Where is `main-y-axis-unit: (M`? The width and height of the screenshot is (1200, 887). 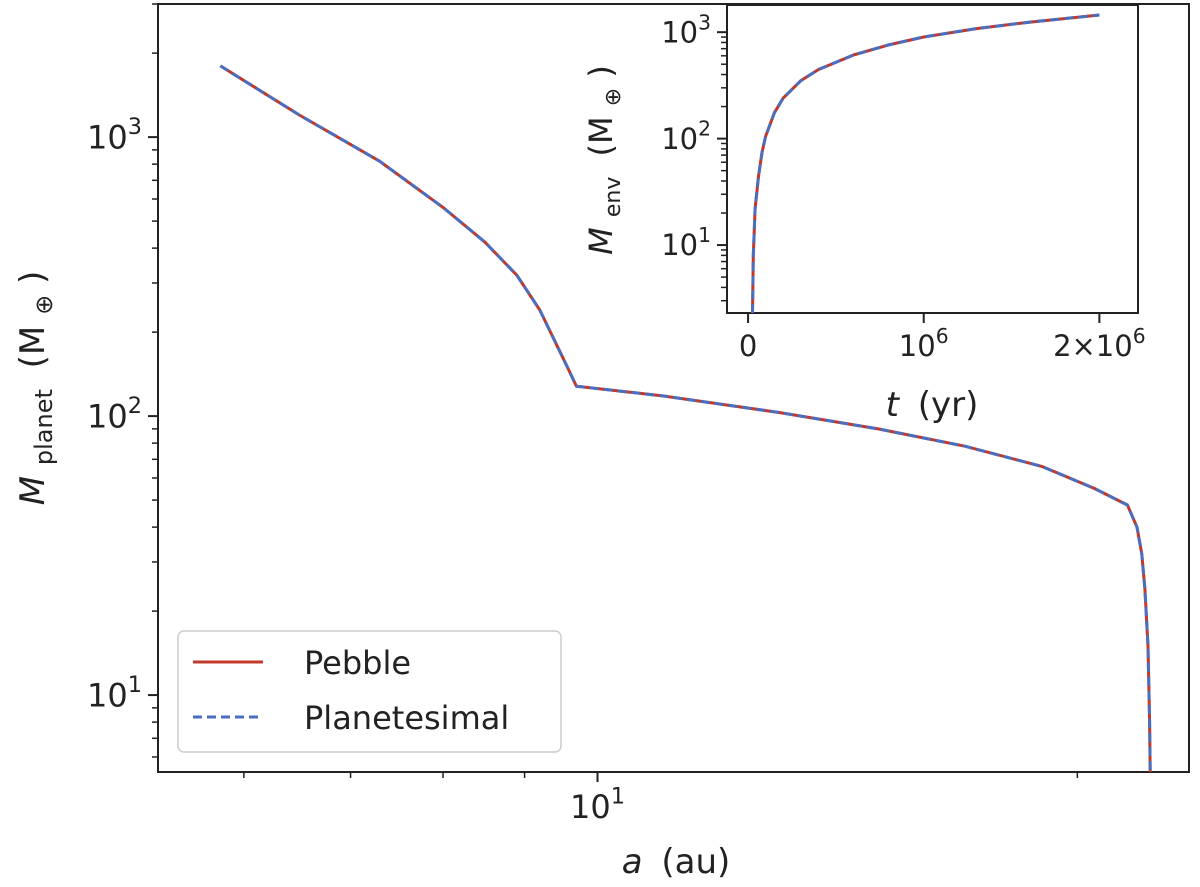
main-y-axis-unit: (M is located at coordinates (33, 347).